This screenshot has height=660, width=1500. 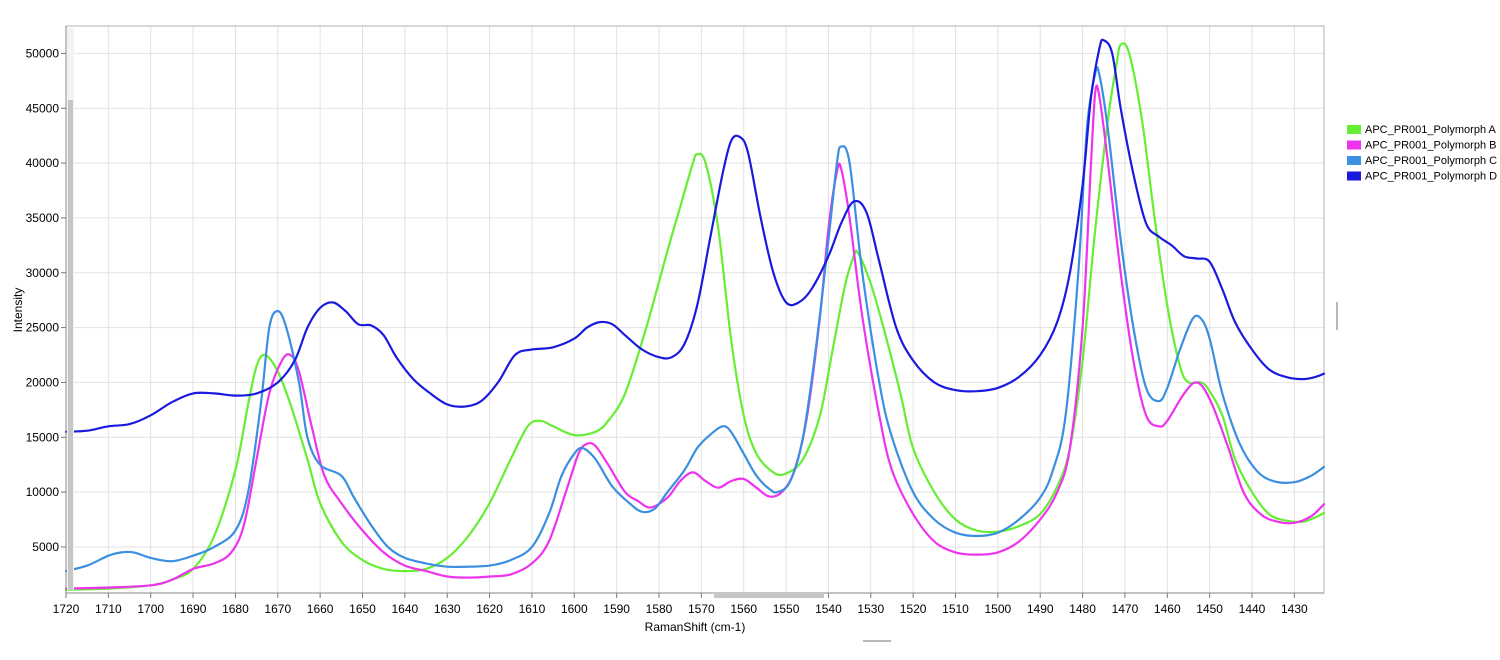 I want to click on x-tick-label: 1440, so click(x=1252, y=609).